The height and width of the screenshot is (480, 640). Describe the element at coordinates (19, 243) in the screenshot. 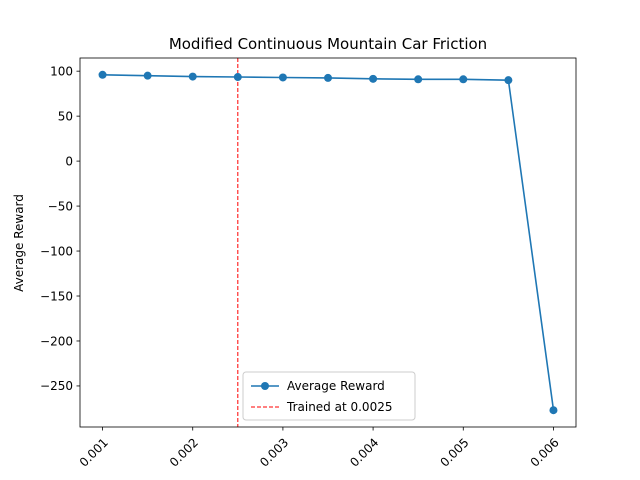

I see `y-axis-label: Average Reward` at that location.